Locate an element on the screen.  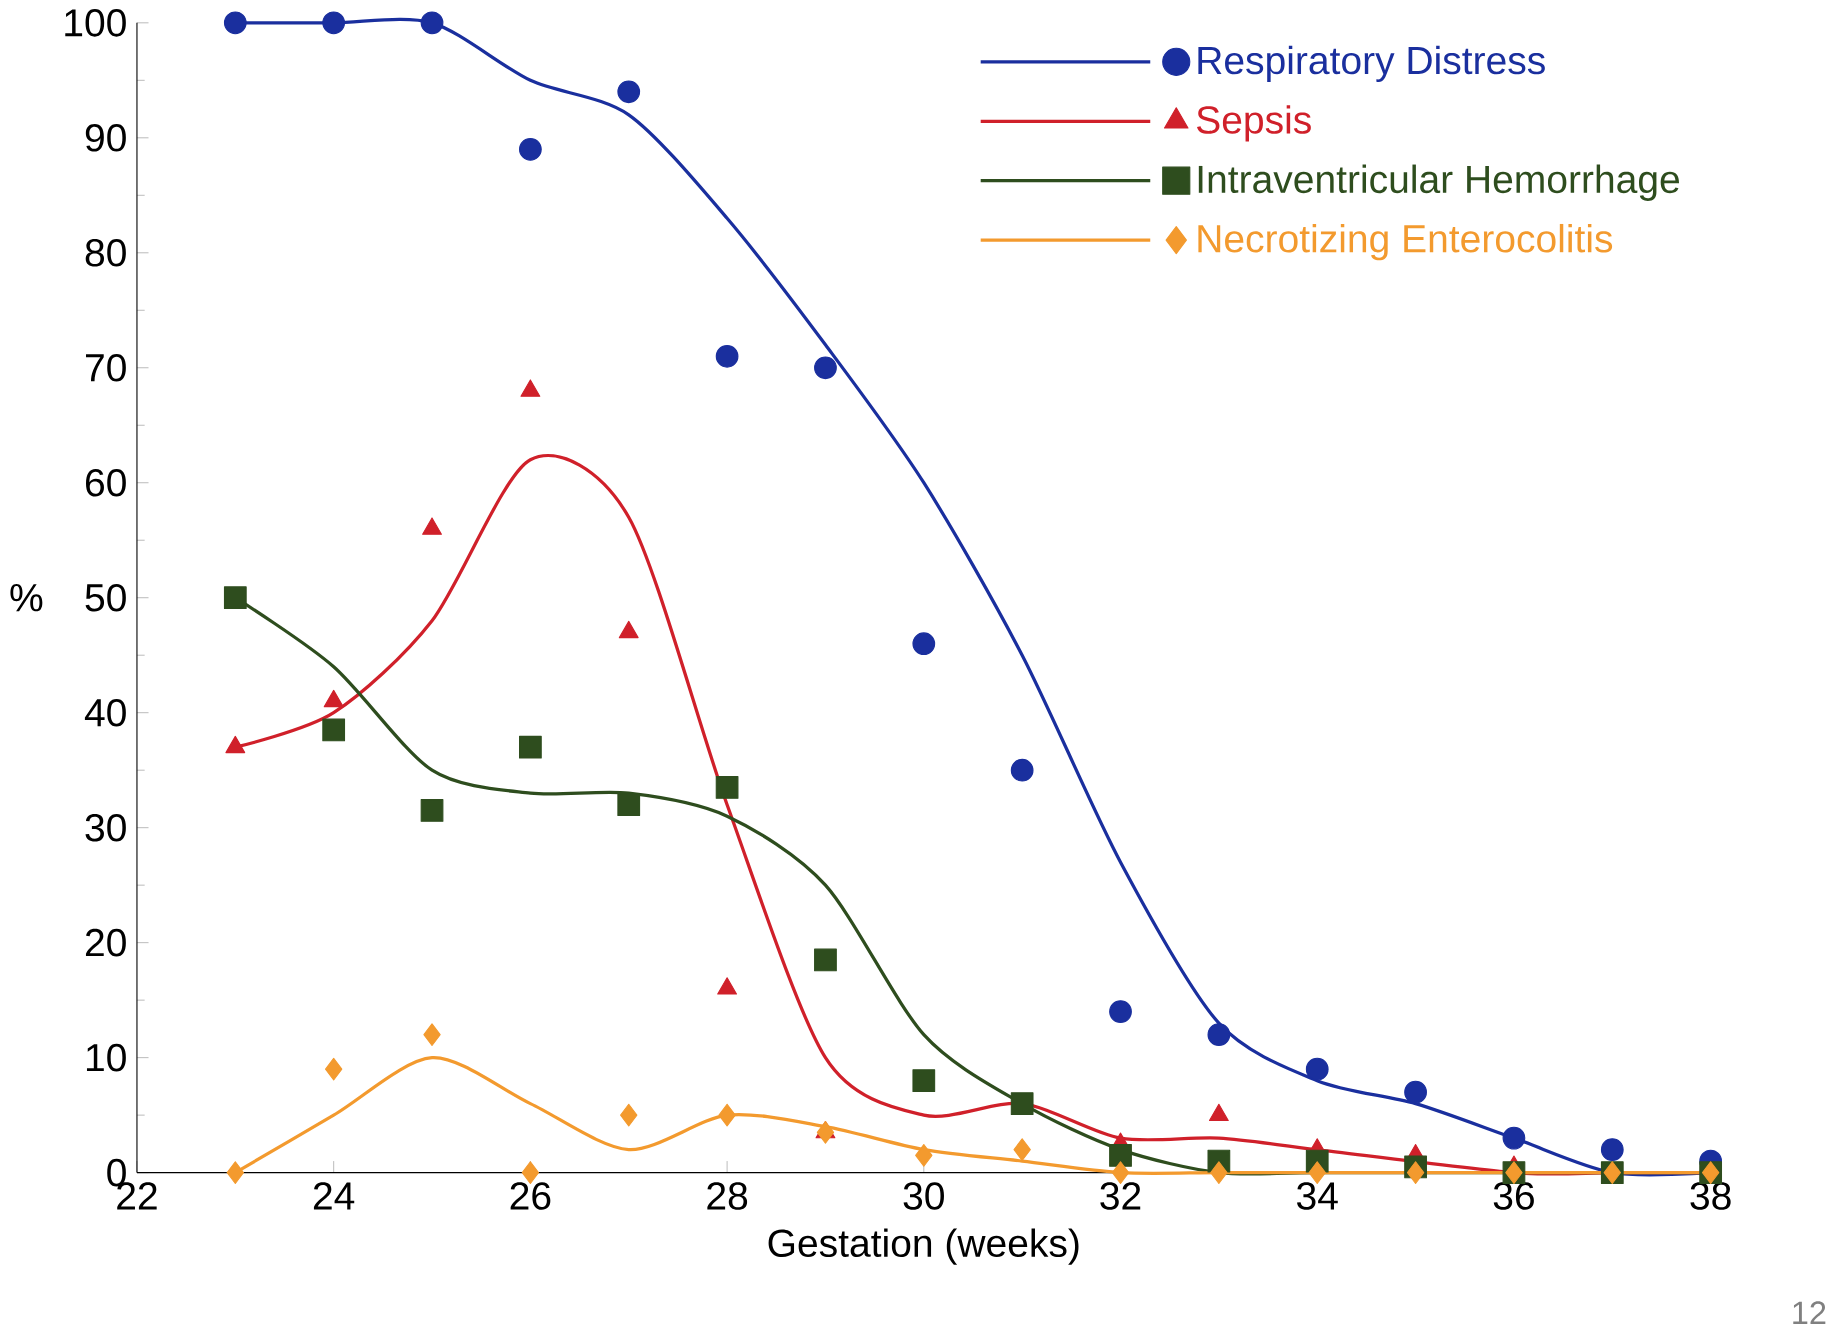
x-axis-title: Gestation (weeks) is located at coordinates (923, 1246).